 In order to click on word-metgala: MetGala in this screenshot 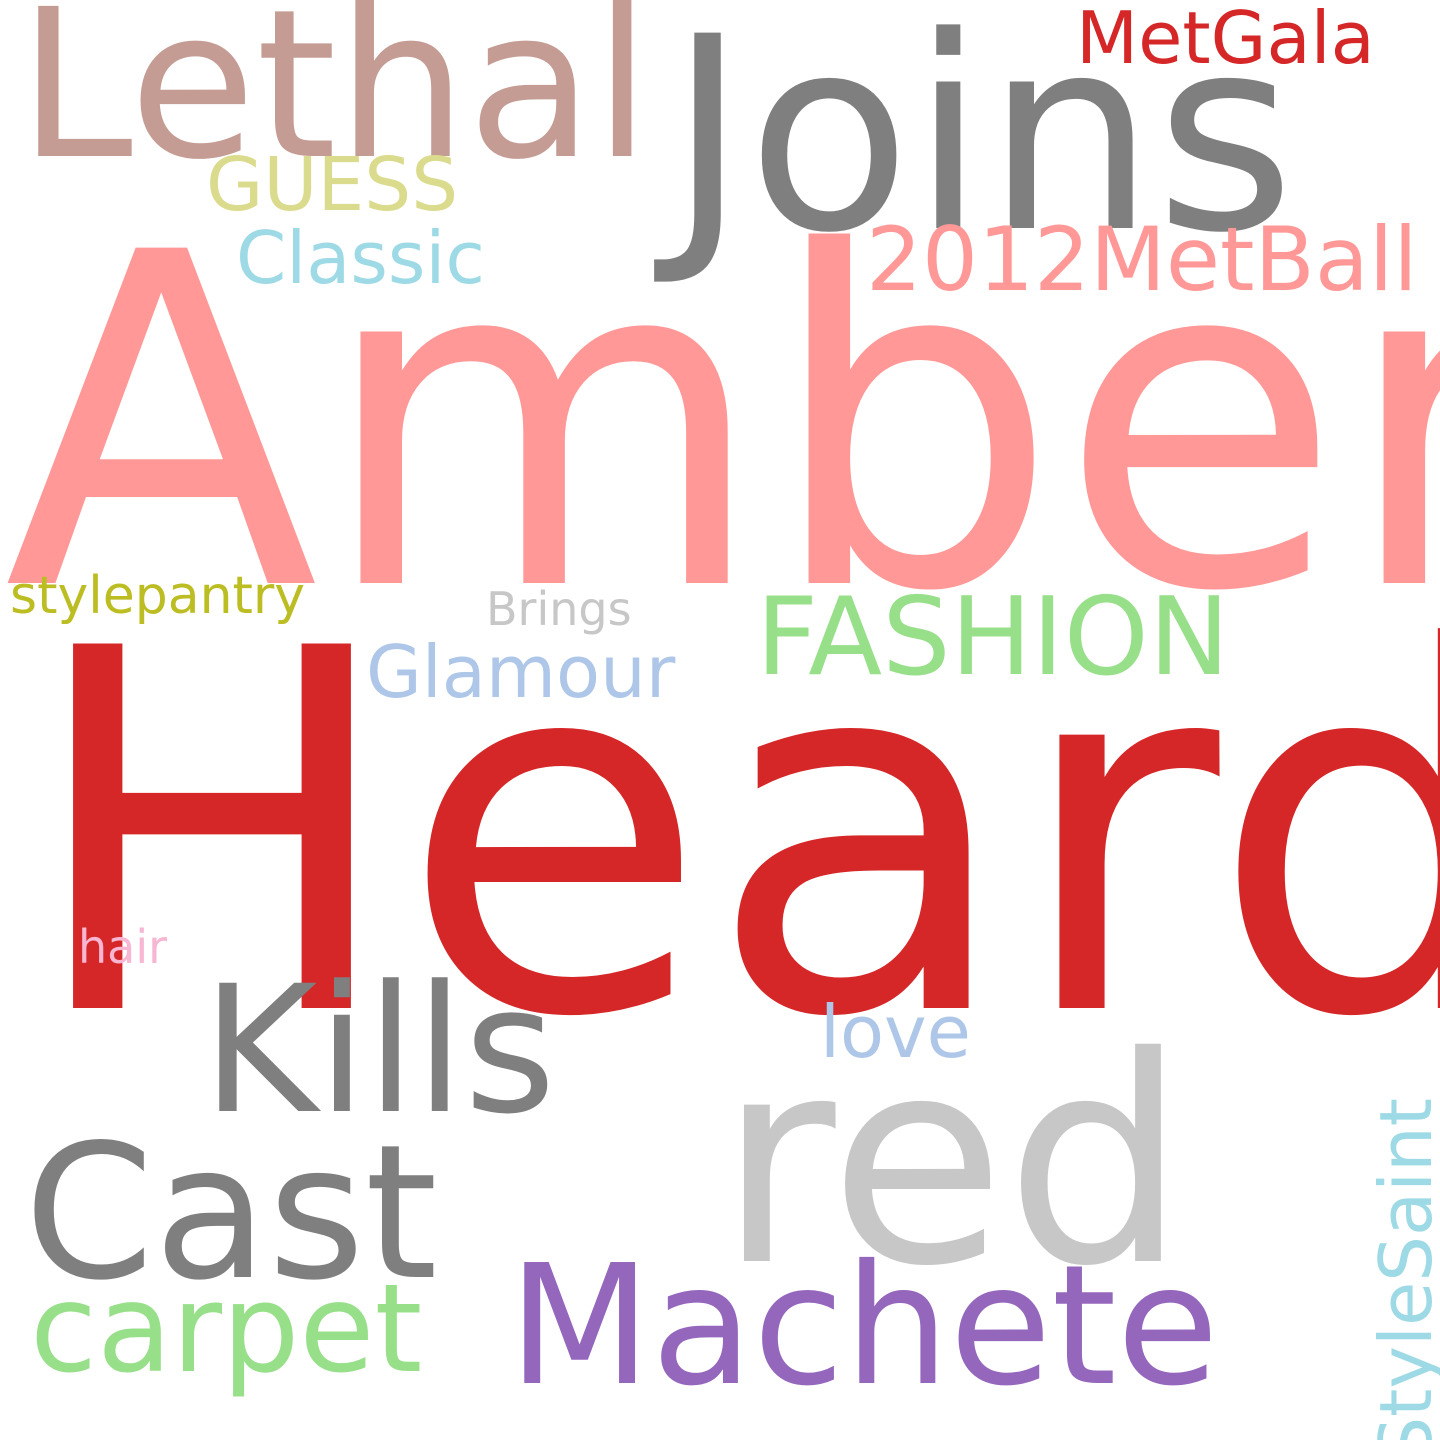, I will do `click(1225, 40)`.